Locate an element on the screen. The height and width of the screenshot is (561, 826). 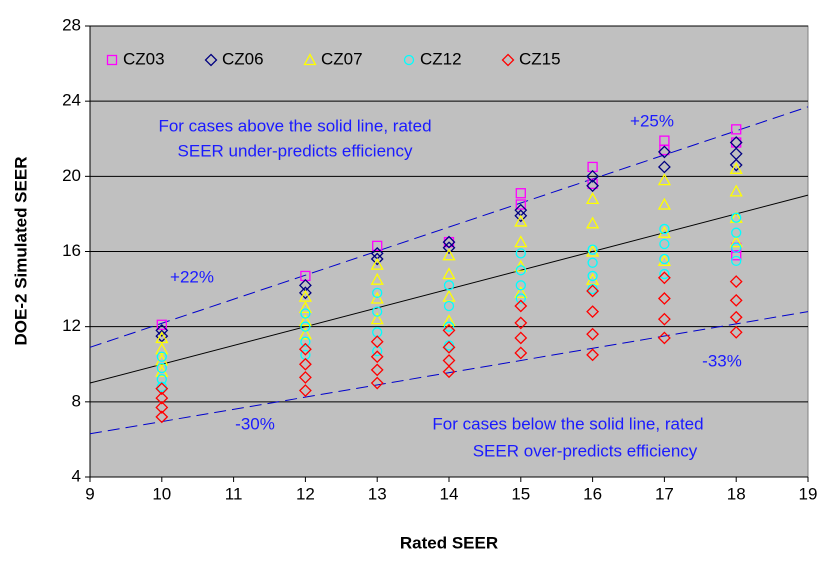
legend-label: CZ12 is located at coordinates (441, 58).